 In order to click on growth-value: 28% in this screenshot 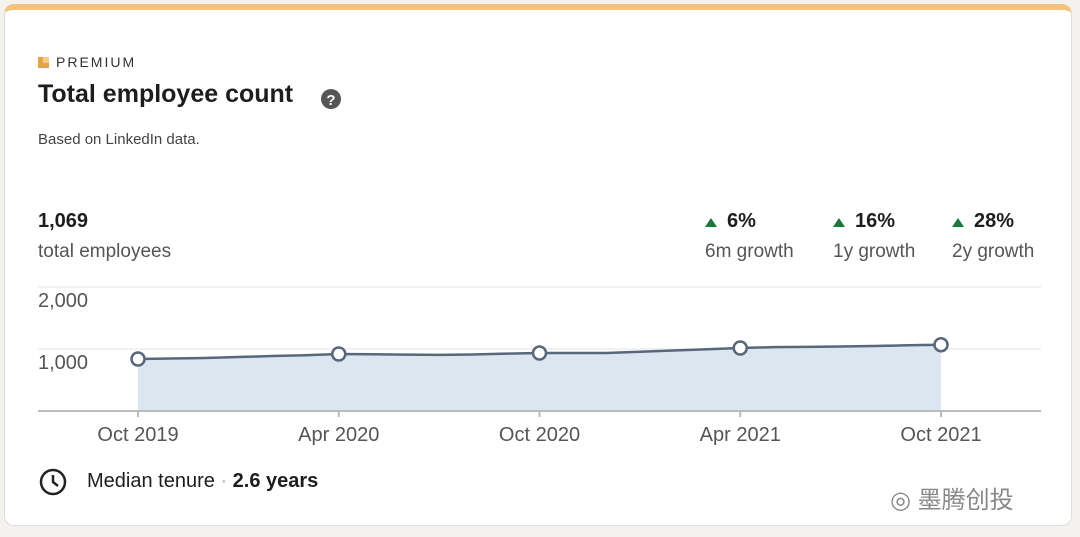, I will do `click(994, 221)`.